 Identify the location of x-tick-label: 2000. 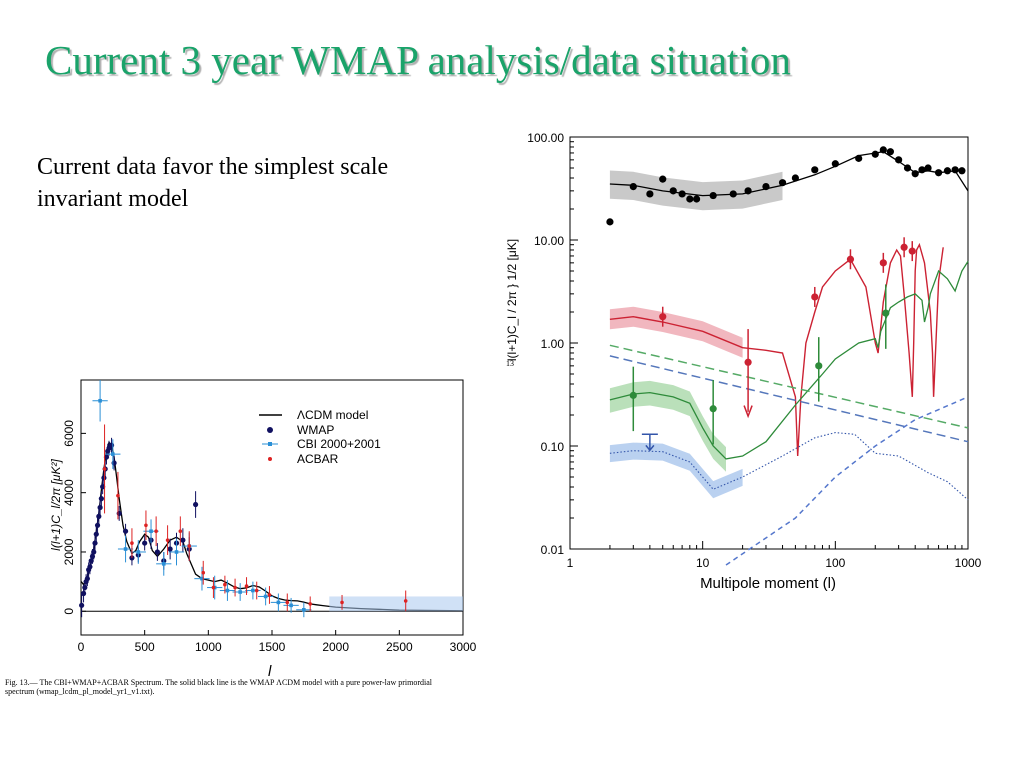
(335, 647).